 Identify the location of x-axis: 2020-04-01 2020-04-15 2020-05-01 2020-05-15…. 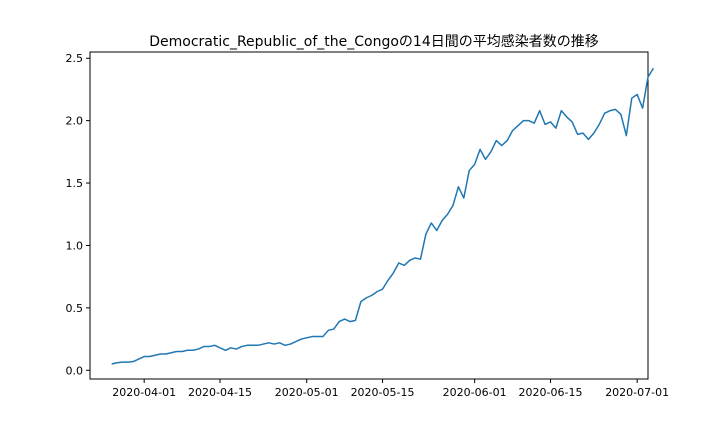
(390, 389).